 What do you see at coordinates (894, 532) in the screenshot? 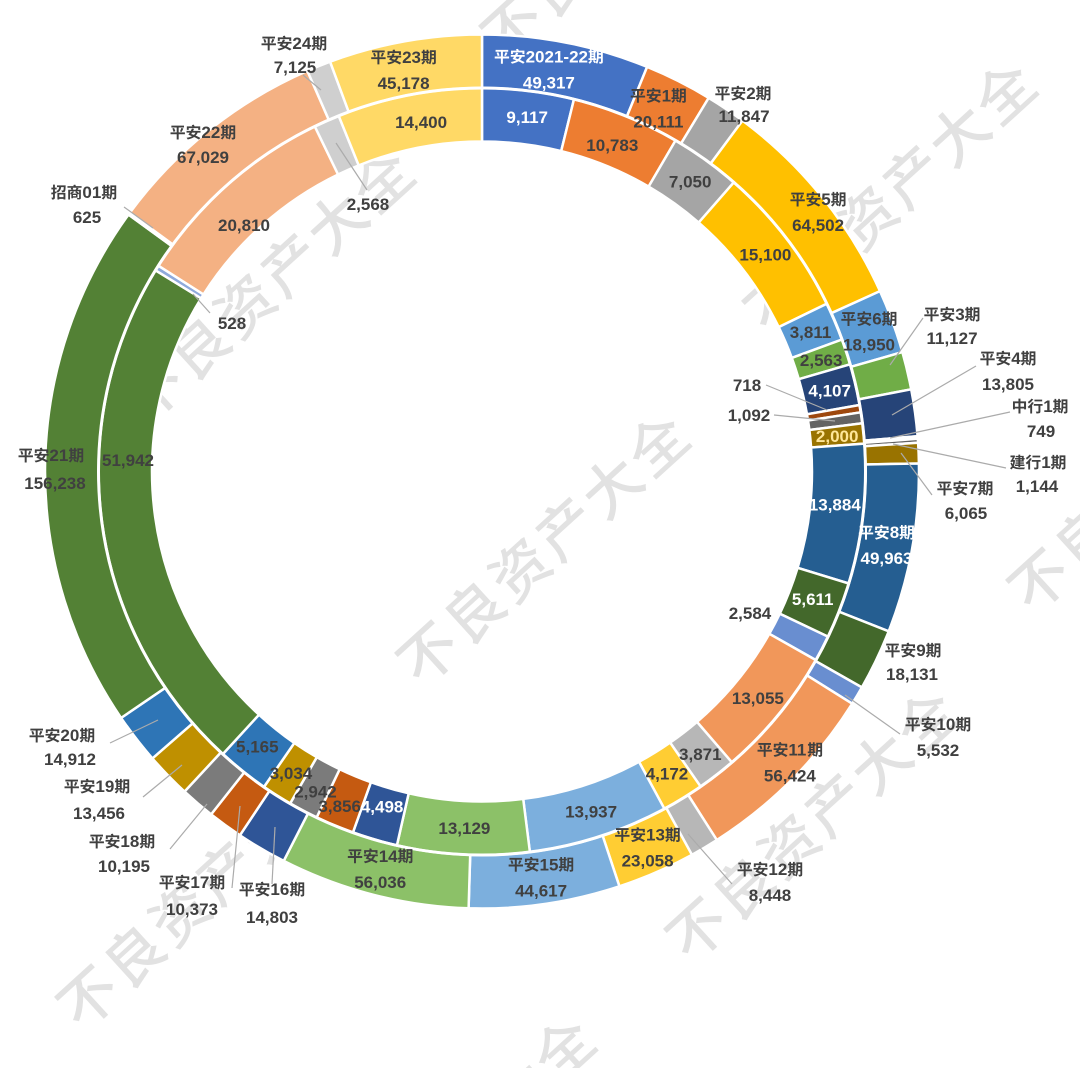
I see `svg-text: 8` at bounding box center [894, 532].